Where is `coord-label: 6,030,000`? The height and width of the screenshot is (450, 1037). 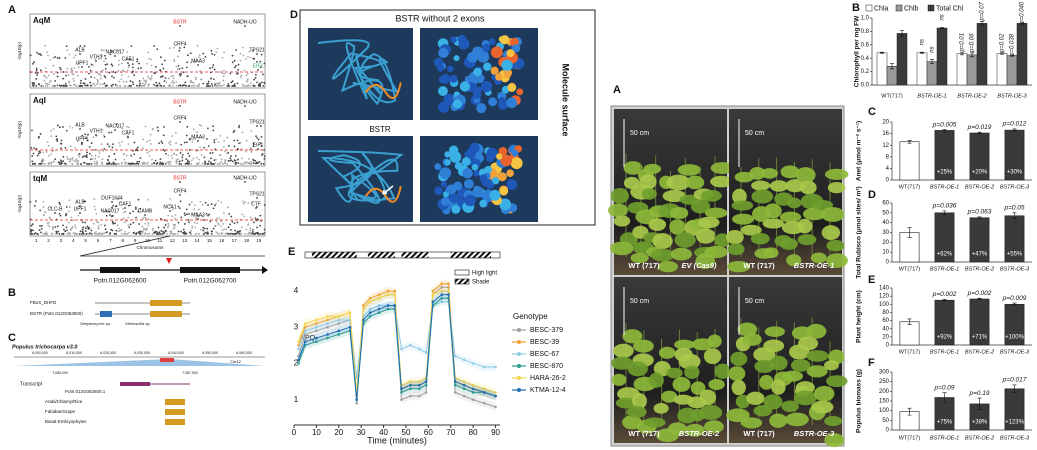 coord-label: 6,030,000 is located at coordinates (142, 353).